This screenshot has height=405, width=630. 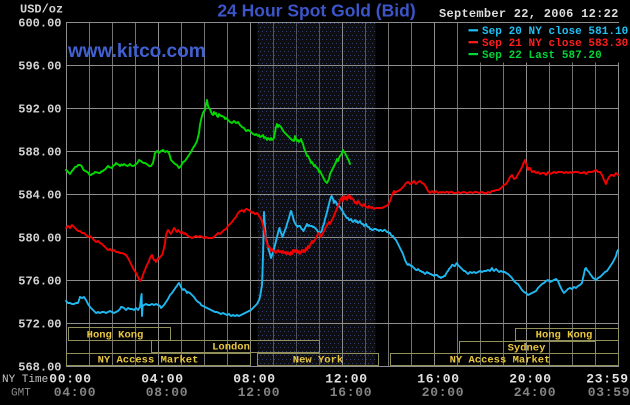 I want to click on svg-text: www.kitco.com, so click(x=136, y=51).